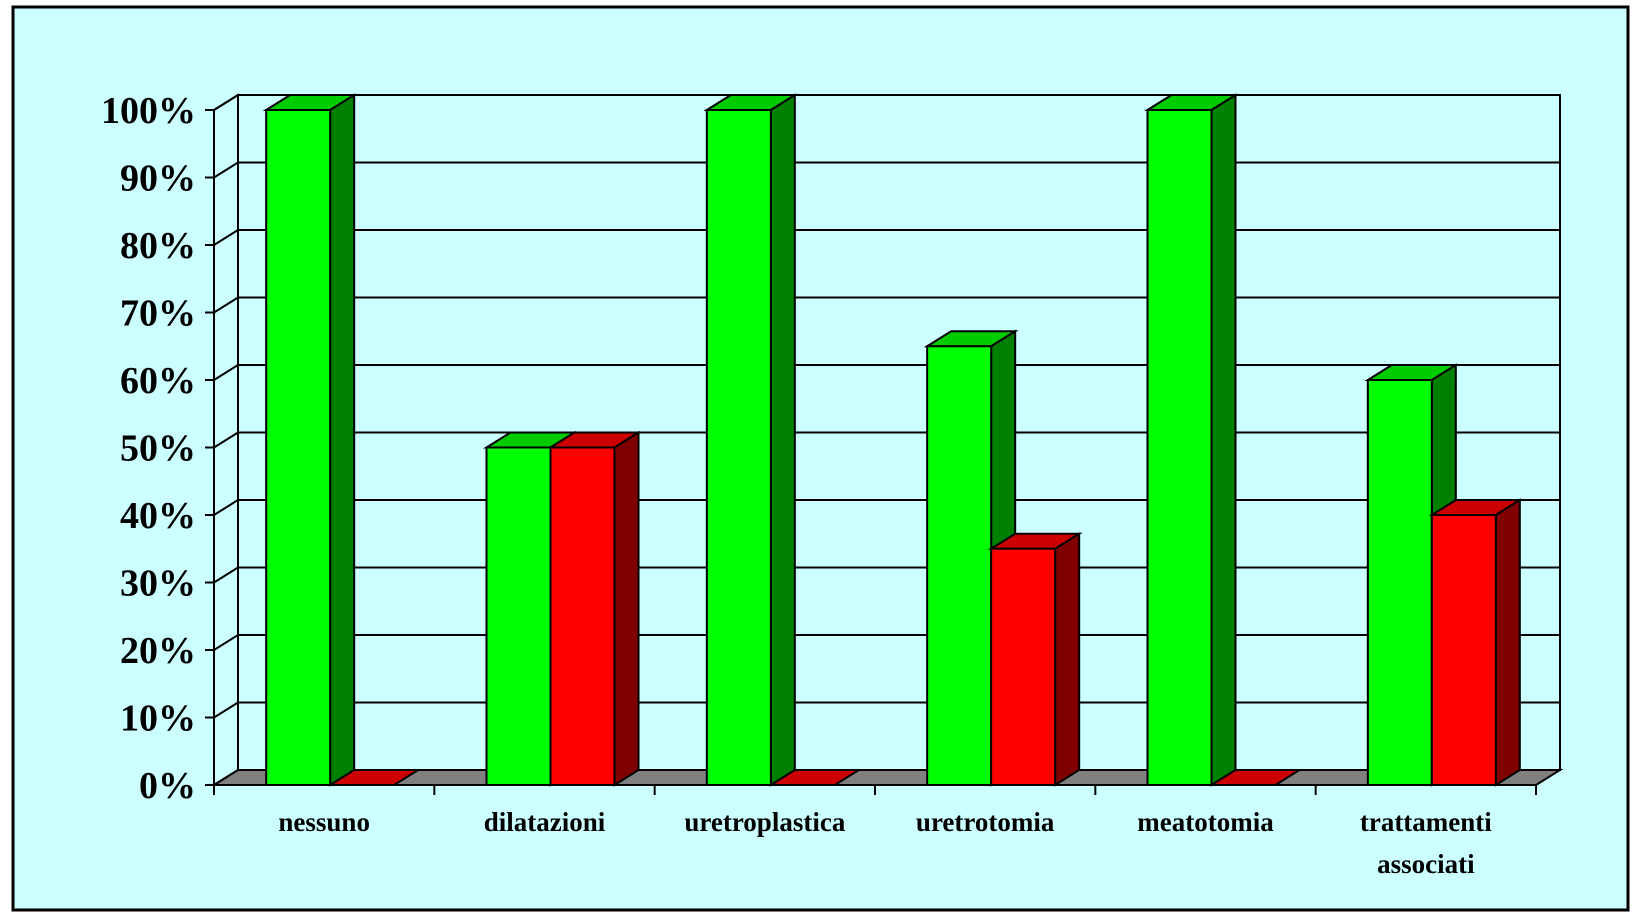 The height and width of the screenshot is (921, 1641). Describe the element at coordinates (158, 246) in the screenshot. I see `y-tick-label: 80%` at that location.